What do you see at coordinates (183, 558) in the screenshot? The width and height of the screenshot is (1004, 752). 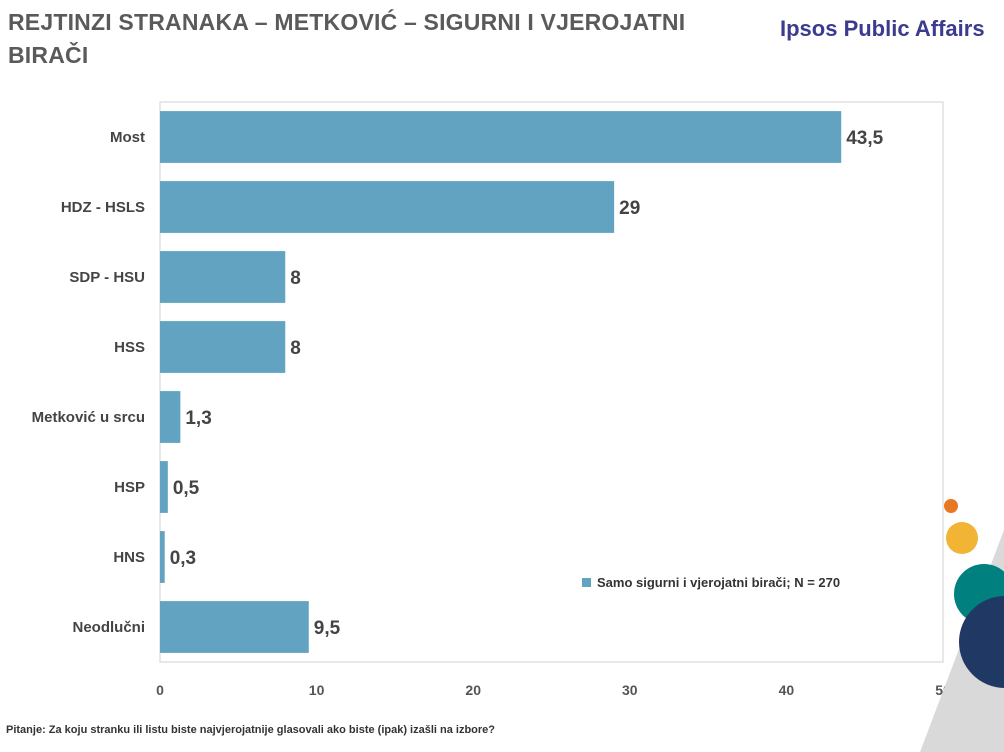 I see `data-label: 0,3` at bounding box center [183, 558].